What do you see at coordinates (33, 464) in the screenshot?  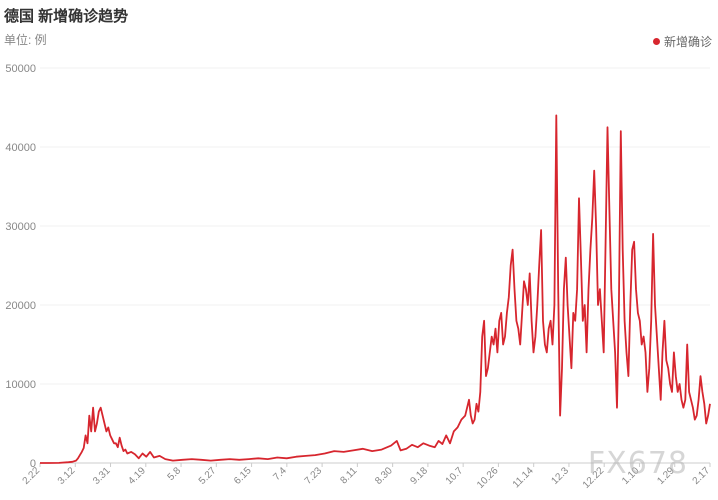 I see `y-tick-label: 0` at bounding box center [33, 464].